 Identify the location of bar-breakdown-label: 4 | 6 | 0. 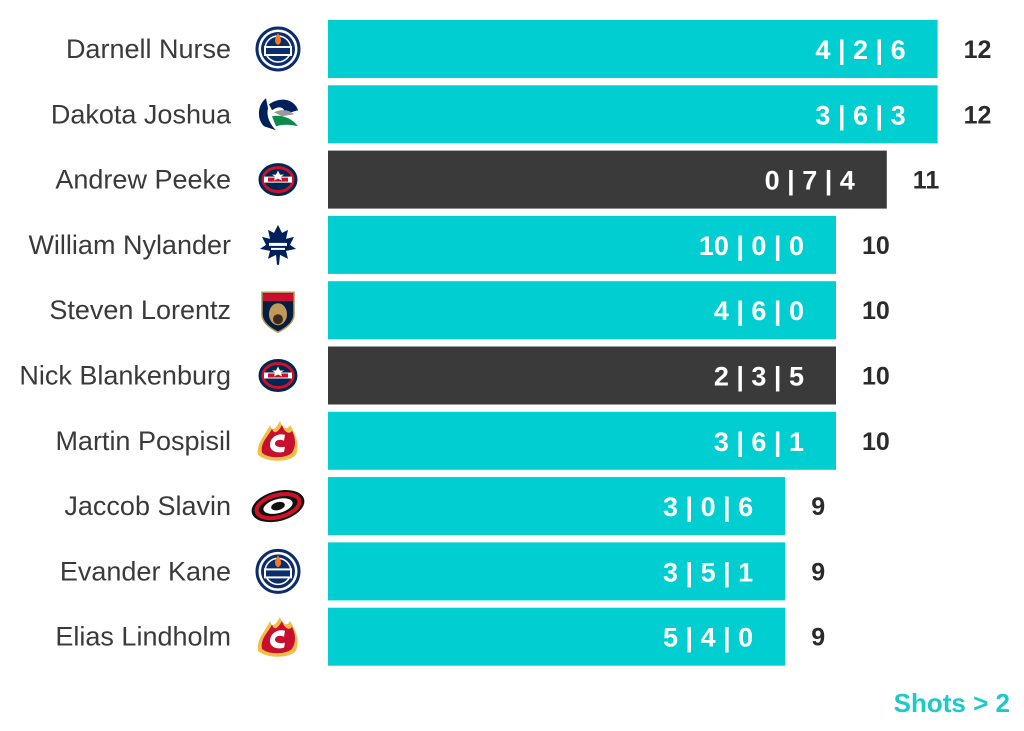
(759, 311).